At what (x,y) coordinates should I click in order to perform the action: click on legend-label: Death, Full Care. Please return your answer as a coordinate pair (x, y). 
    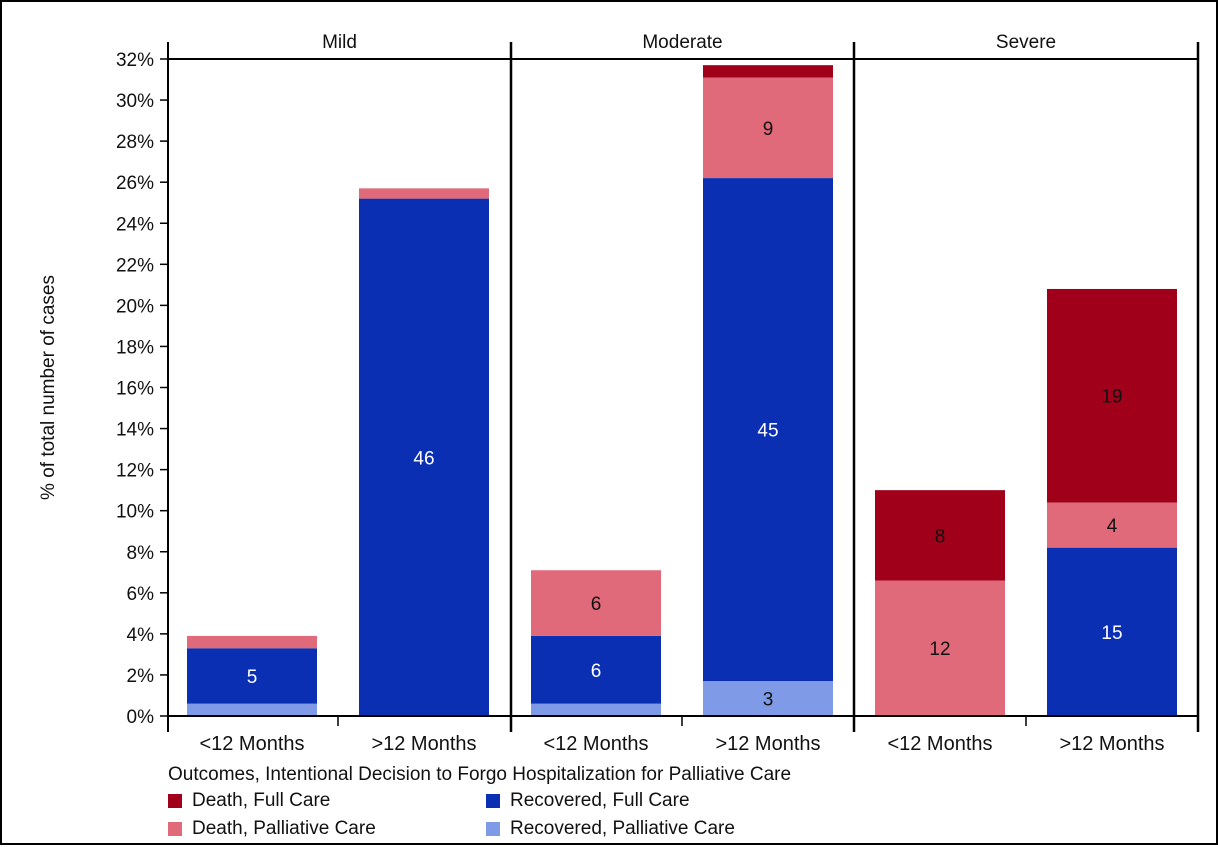
    Looking at the image, I should click on (261, 800).